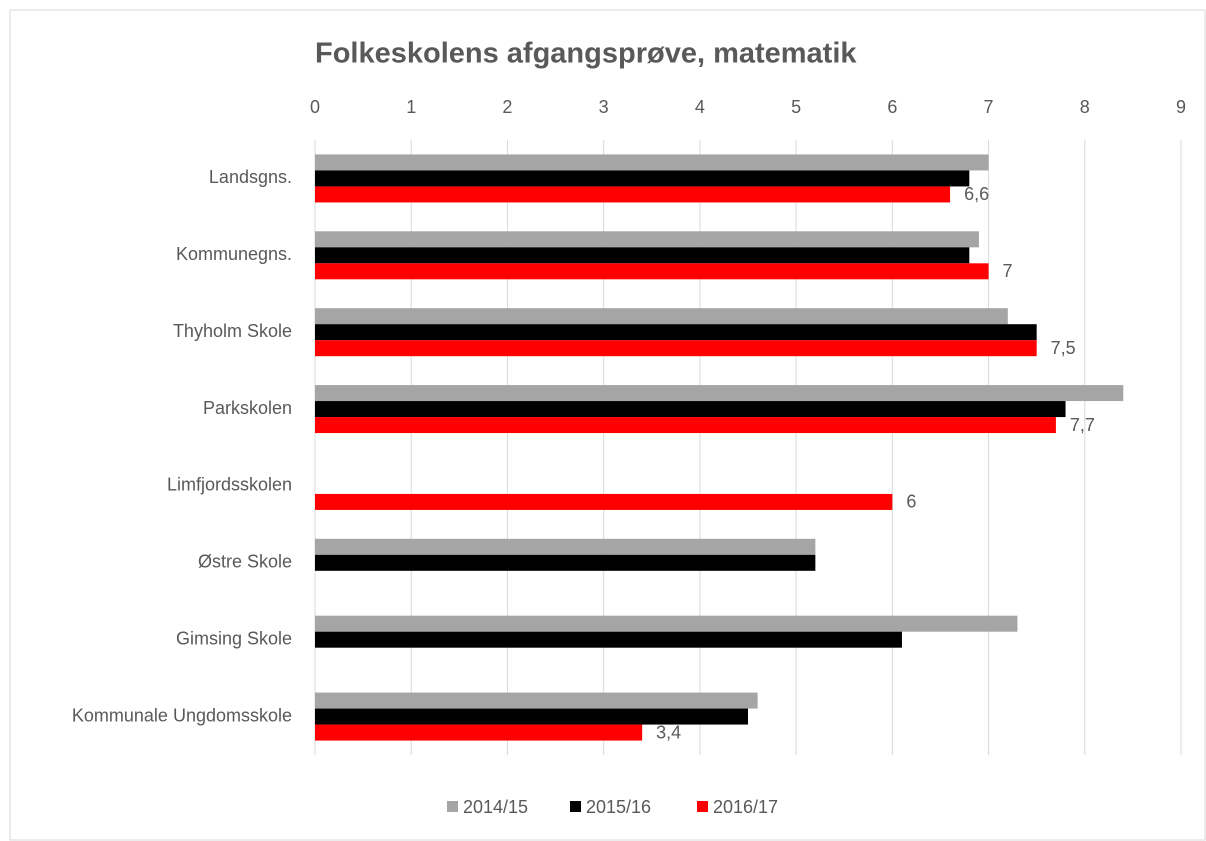 The width and height of the screenshot is (1206, 841). What do you see at coordinates (507, 107) in the screenshot?
I see `x-tick-label: 2` at bounding box center [507, 107].